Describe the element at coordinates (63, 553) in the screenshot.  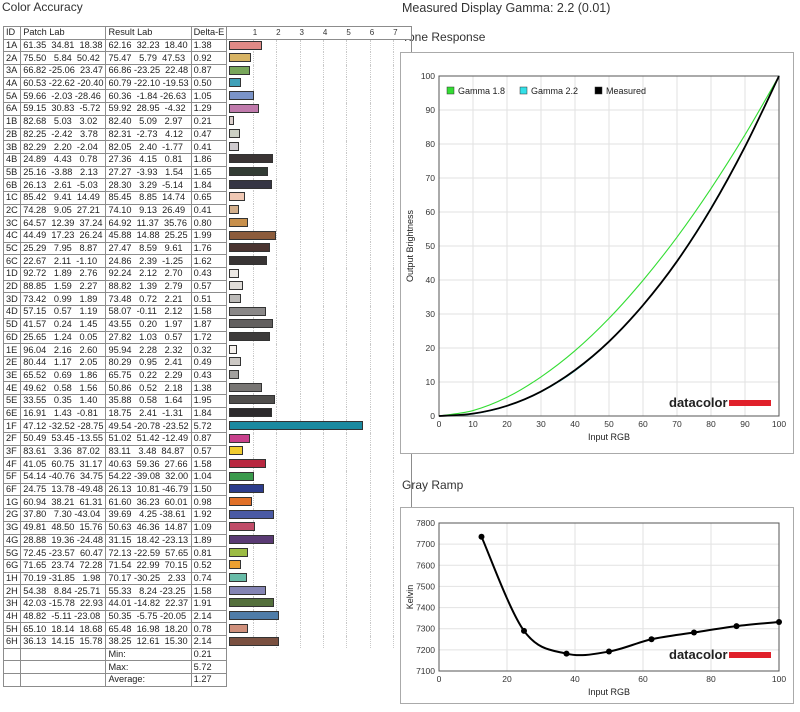
I see `row-patch-lab: 72.45 -23.57 60.47` at that location.